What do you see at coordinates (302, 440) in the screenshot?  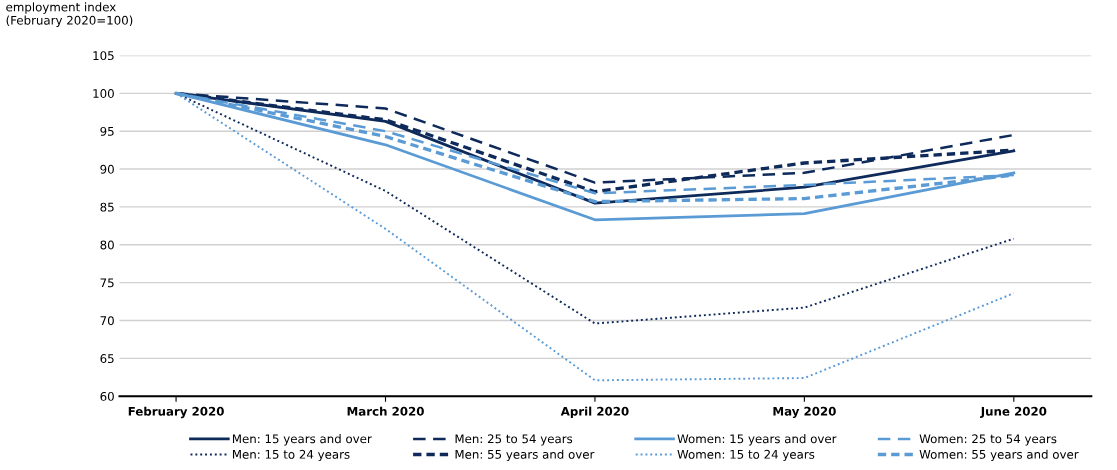 I see `legend-label: Men: 15 years and over` at bounding box center [302, 440].